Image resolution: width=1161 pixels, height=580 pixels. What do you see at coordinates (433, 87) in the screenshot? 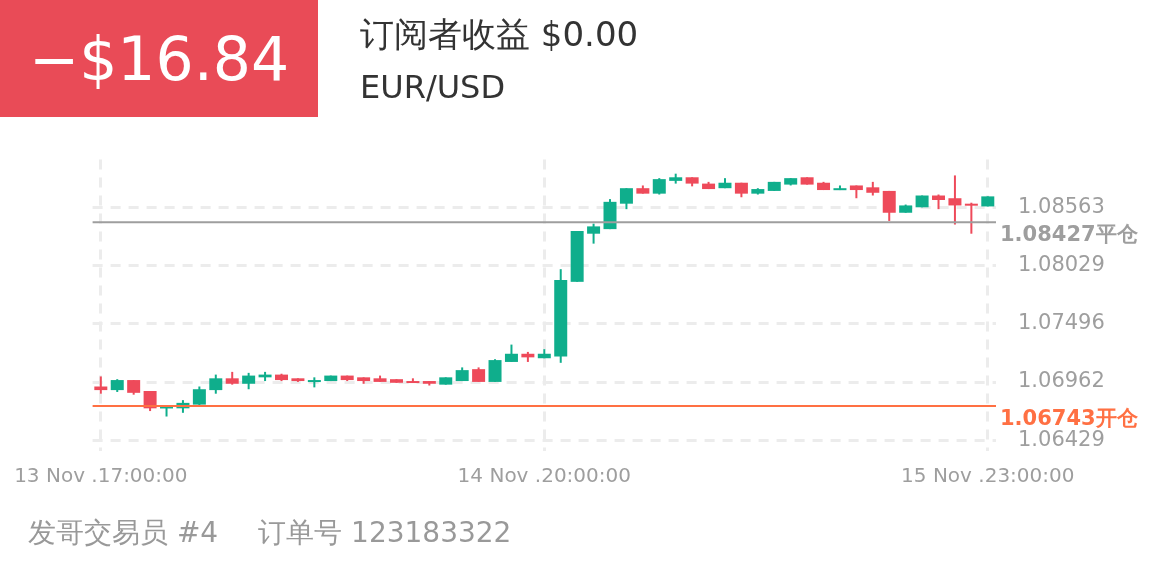
I see `chart-subtitle: EUR/USD` at bounding box center [433, 87].